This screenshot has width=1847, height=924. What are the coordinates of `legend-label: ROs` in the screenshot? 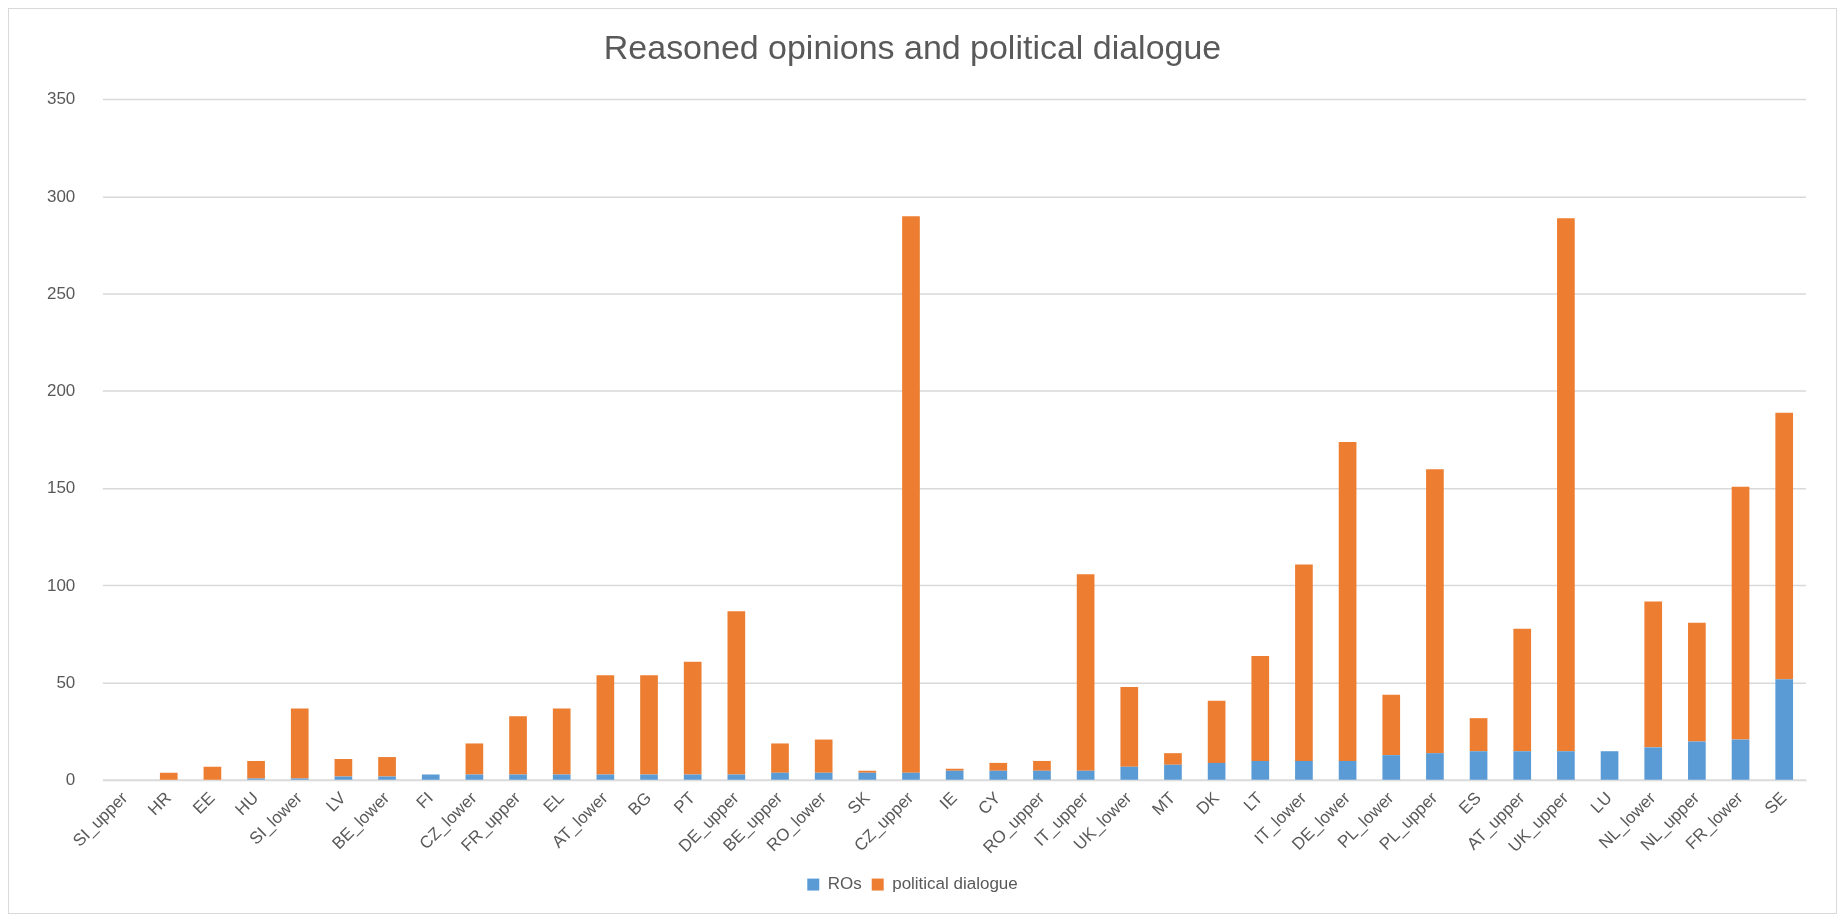 It's located at (844, 884).